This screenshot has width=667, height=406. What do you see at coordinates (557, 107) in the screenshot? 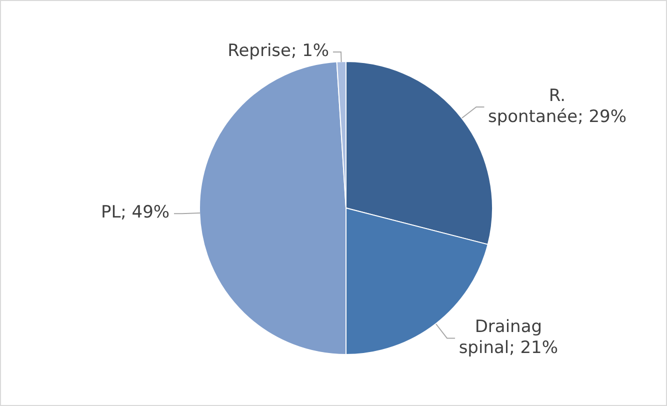
I see `slice-label: R. spontanée; 29%` at bounding box center [557, 107].